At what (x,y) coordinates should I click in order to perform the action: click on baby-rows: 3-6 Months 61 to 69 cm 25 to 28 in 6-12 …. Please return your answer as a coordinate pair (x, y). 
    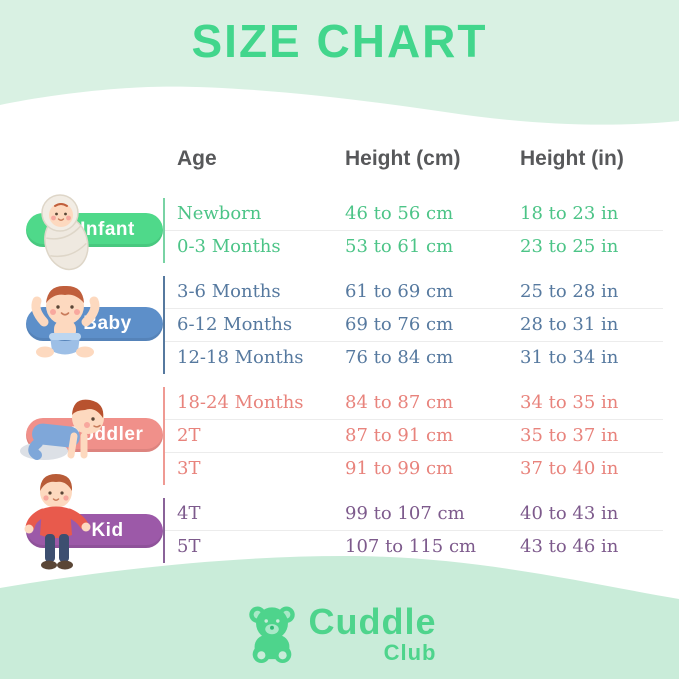
    Looking at the image, I should click on (413, 325).